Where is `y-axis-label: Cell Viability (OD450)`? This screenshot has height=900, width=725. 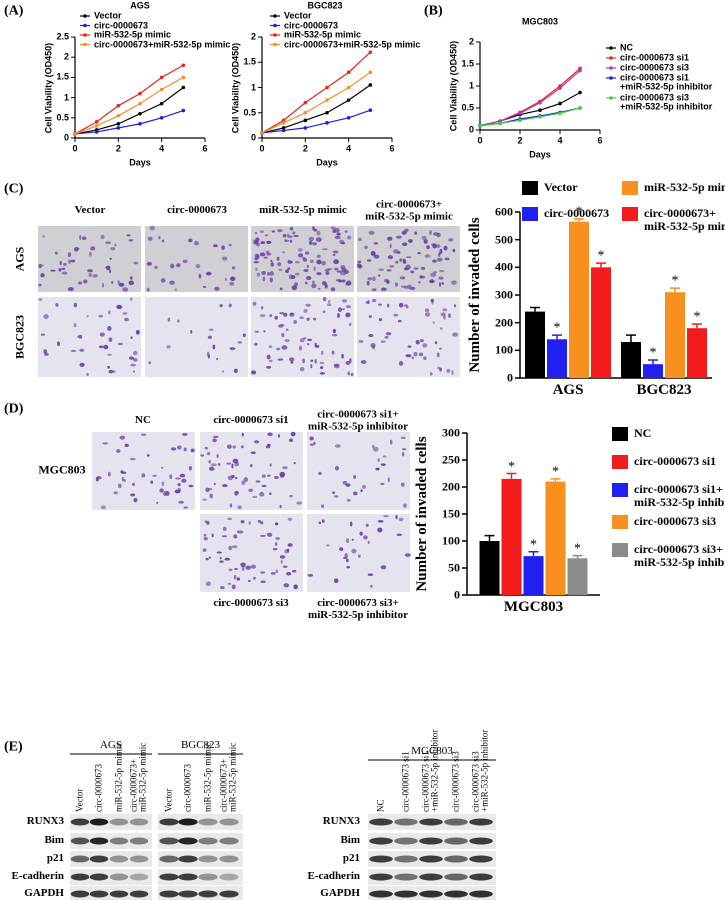
y-axis-label: Cell Viability (OD450) is located at coordinates (235, 87).